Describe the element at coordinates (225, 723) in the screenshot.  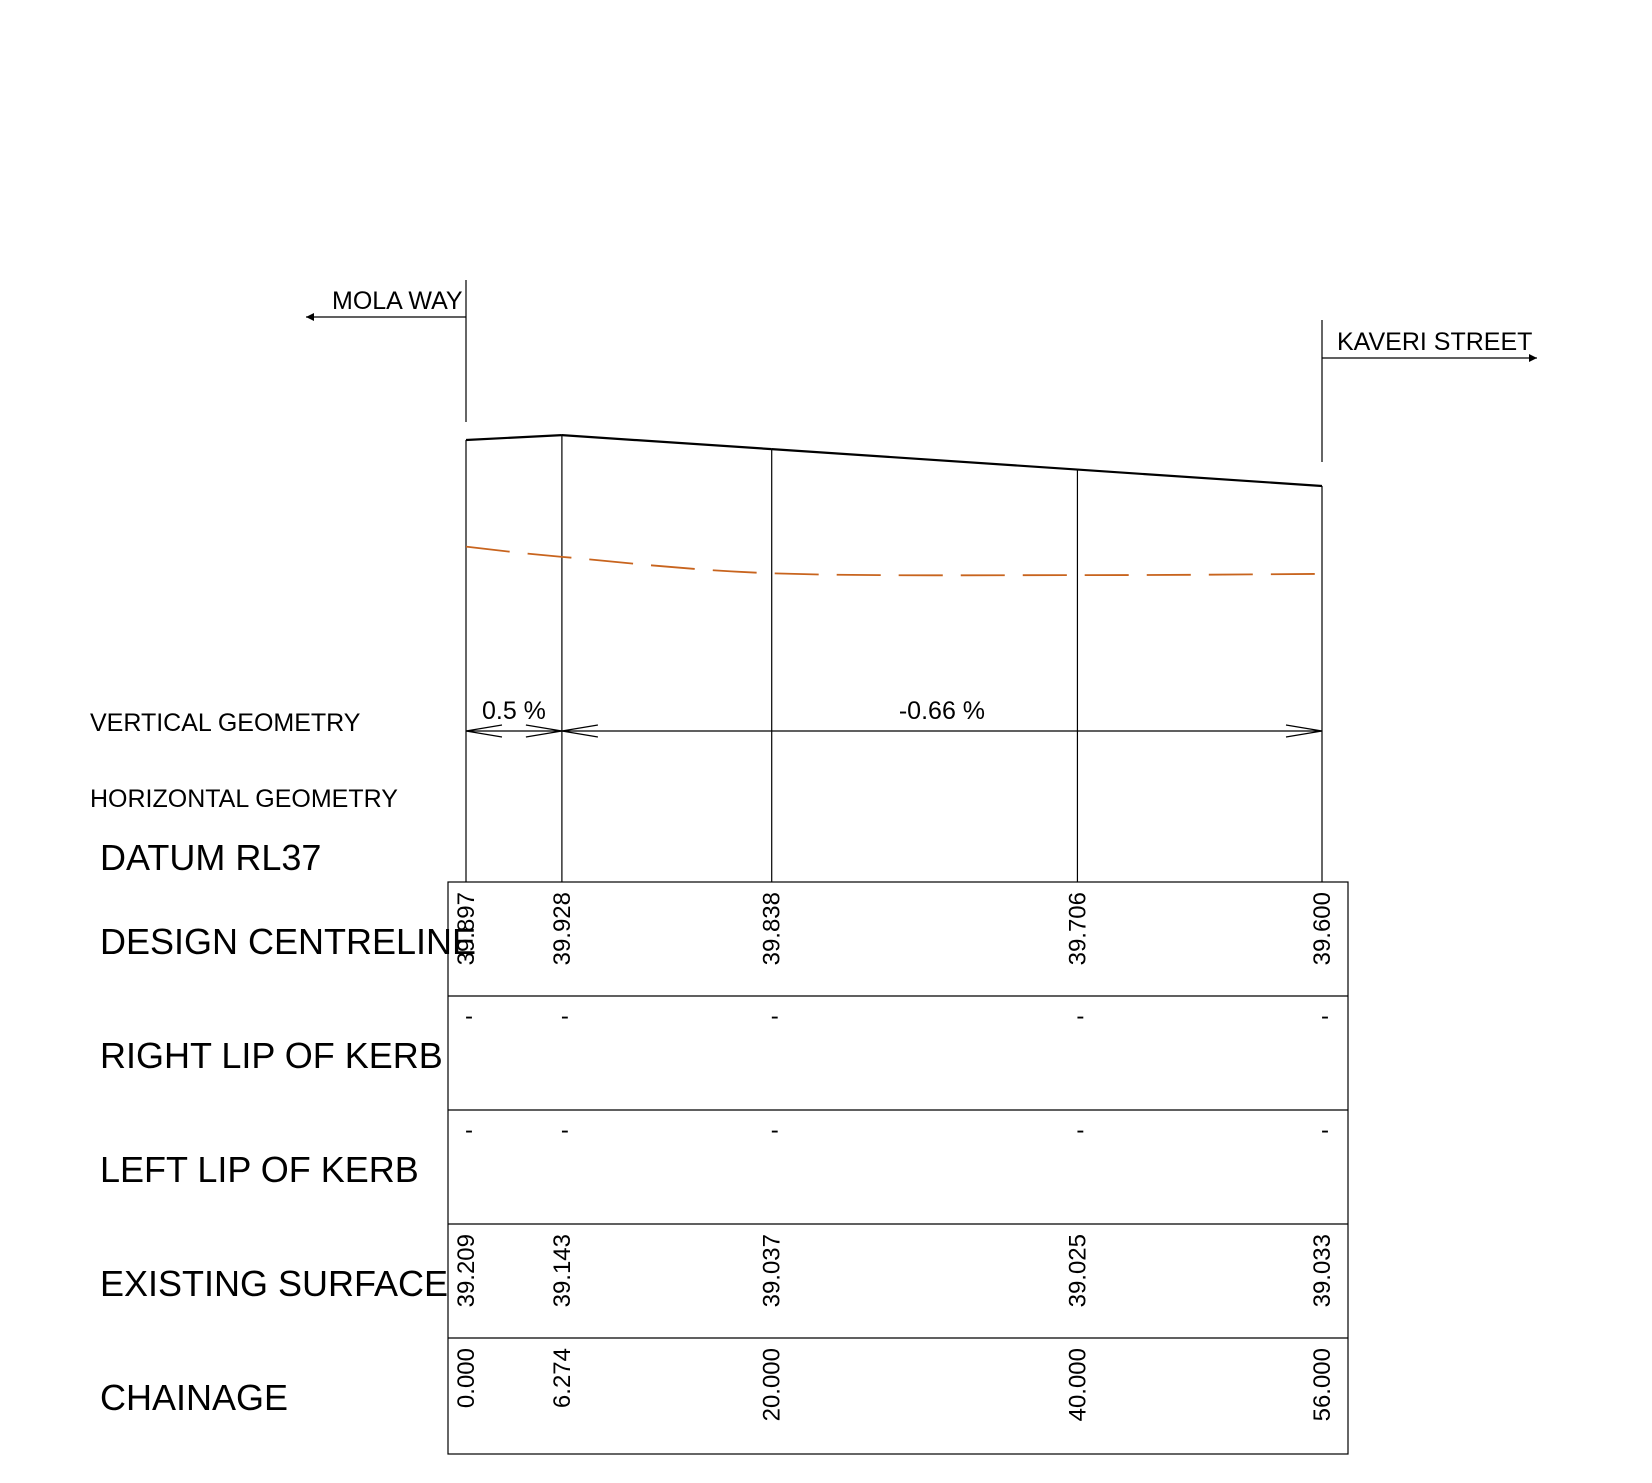
I see `vertical-geometry-label: VERTICAL GEOMETRY` at that location.